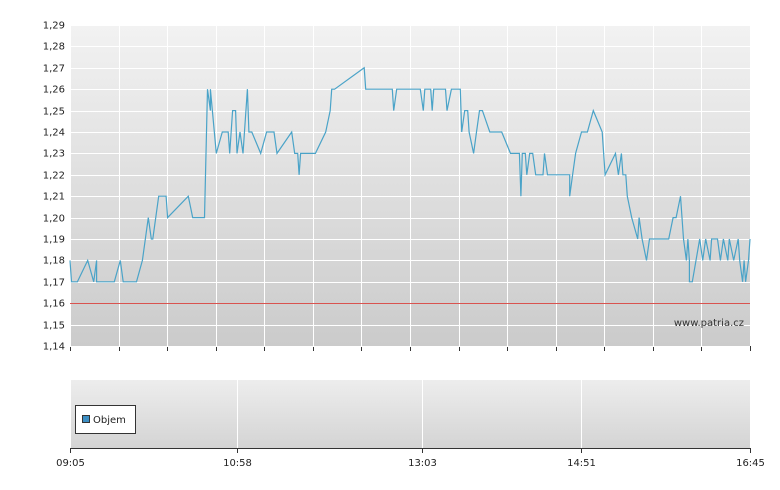 The width and height of the screenshot is (780, 490). What do you see at coordinates (109, 420) in the screenshot?
I see `legend-label: Objem` at bounding box center [109, 420].